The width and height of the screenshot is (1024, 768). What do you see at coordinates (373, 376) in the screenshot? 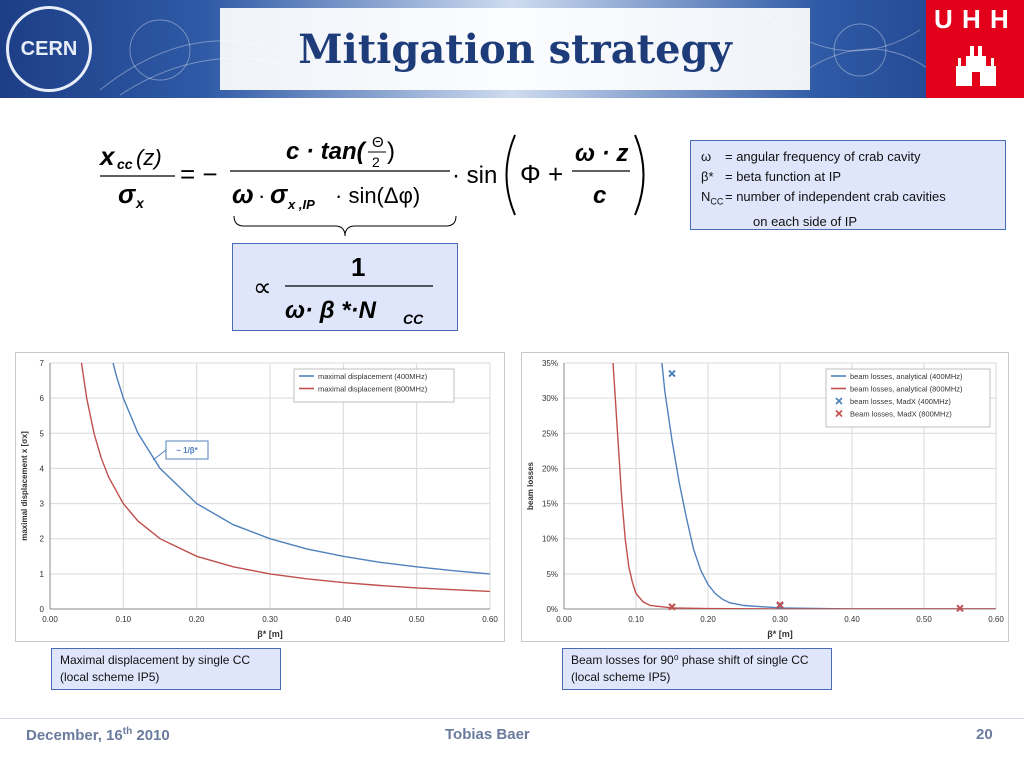
I see `legend-entry: maximal displacement (400MHz)` at bounding box center [373, 376].